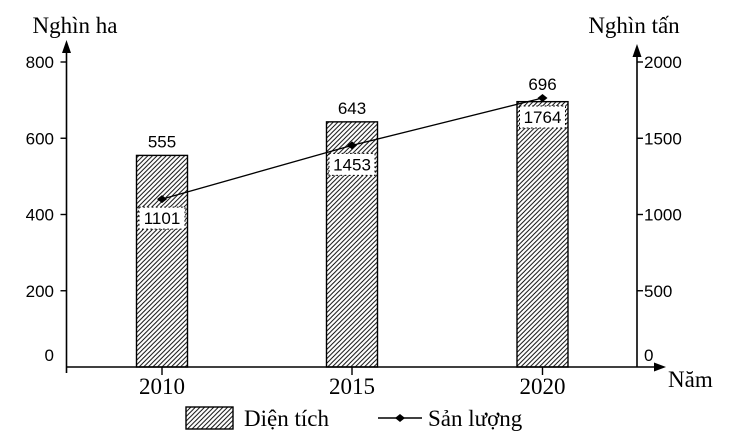 The width and height of the screenshot is (741, 446). I want to click on value-box-2015, so click(352, 164).